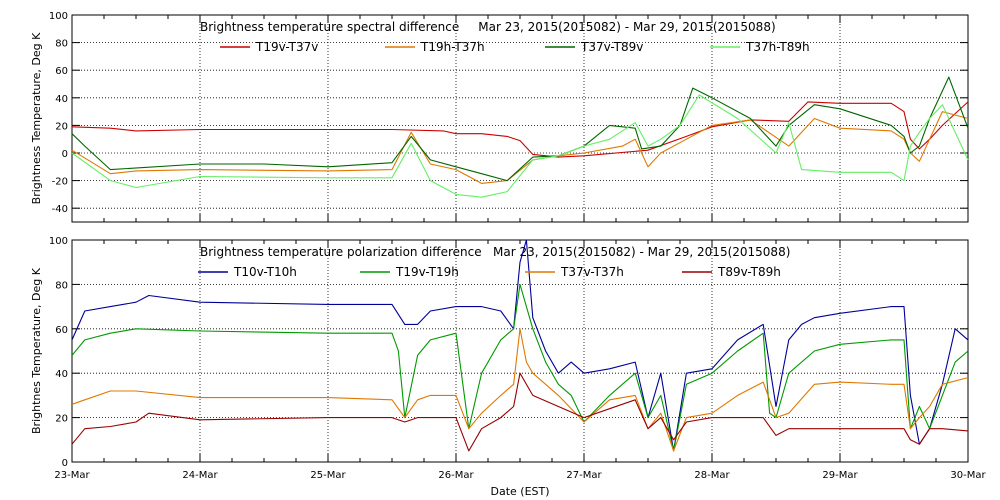 This screenshot has width=1000, height=500. I want to click on x-tick-label: 28-Mar, so click(712, 475).